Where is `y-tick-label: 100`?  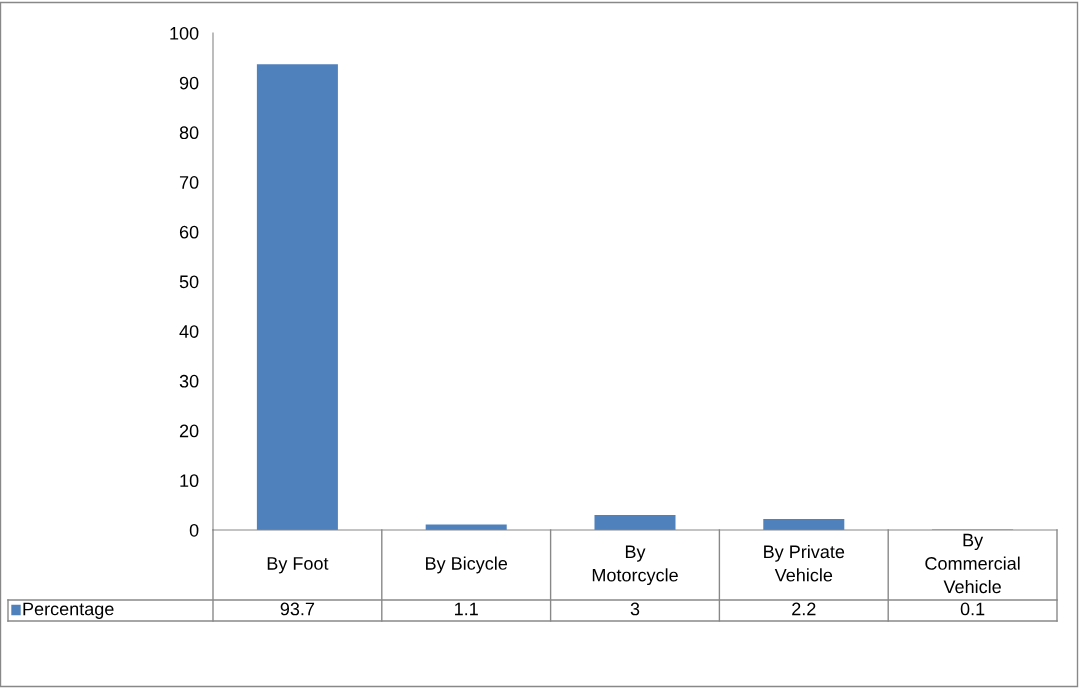 y-tick-label: 100 is located at coordinates (184, 33).